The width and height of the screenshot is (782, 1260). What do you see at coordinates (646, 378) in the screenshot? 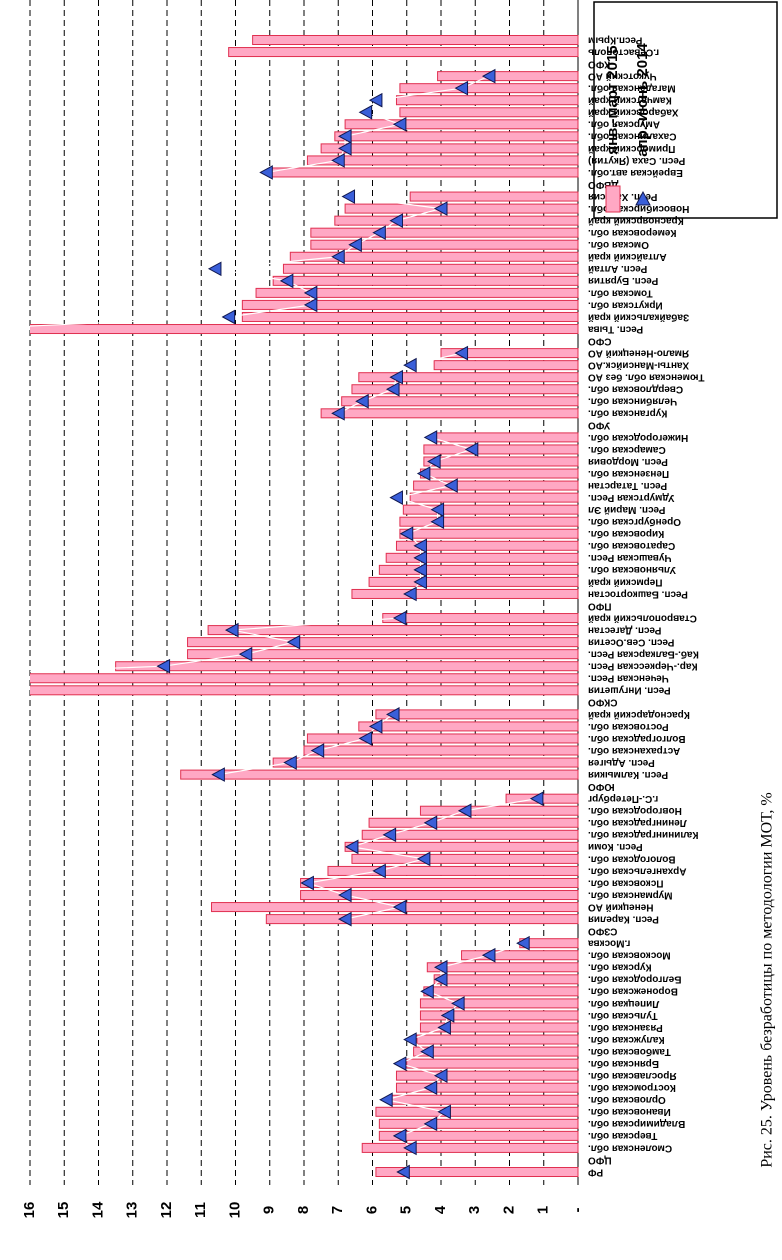
I see `x-tick-label: Тюменская обл. без АО` at bounding box center [646, 378].